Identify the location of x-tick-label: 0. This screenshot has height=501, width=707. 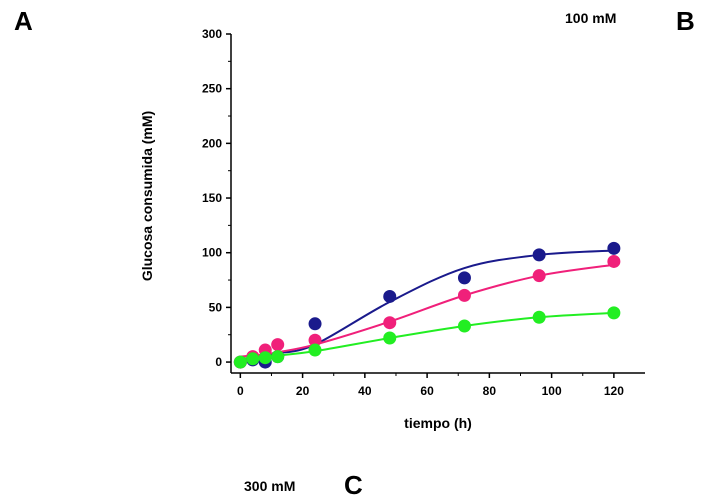
(240, 391).